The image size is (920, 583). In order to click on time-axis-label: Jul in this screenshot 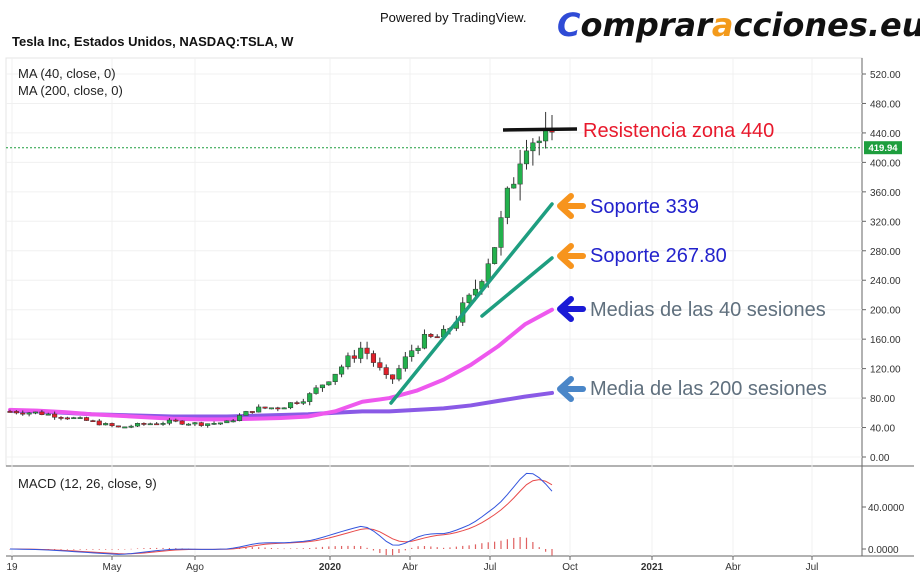, I will do `click(490, 567)`.